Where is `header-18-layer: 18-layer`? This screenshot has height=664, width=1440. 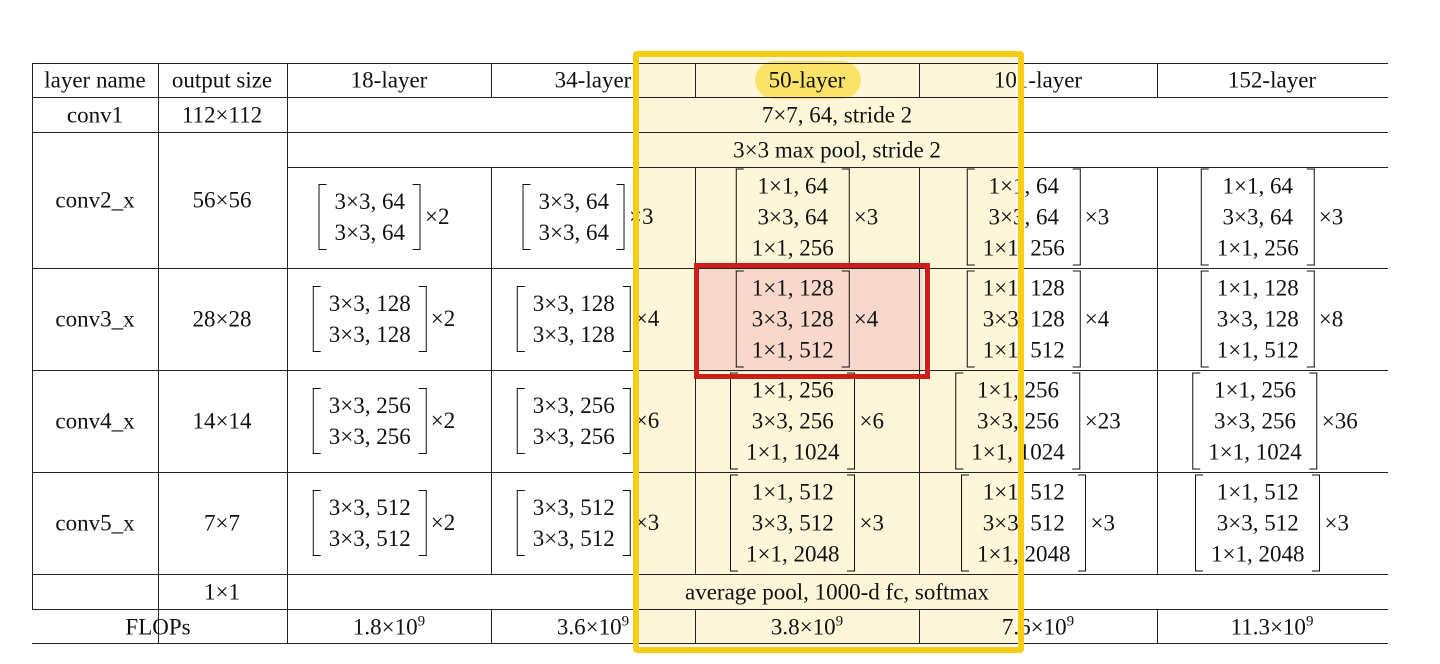 header-18-layer: 18-layer is located at coordinates (389, 80).